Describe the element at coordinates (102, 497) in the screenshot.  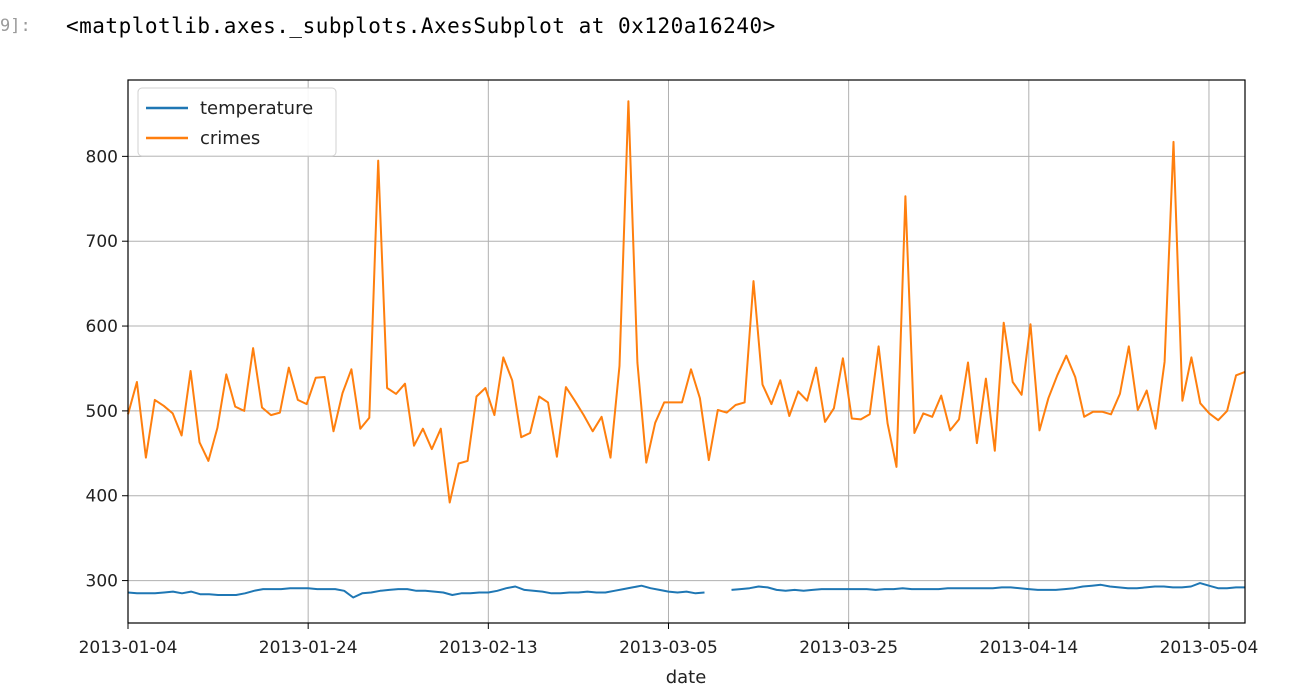
I see `y-tick-label: 400` at that location.